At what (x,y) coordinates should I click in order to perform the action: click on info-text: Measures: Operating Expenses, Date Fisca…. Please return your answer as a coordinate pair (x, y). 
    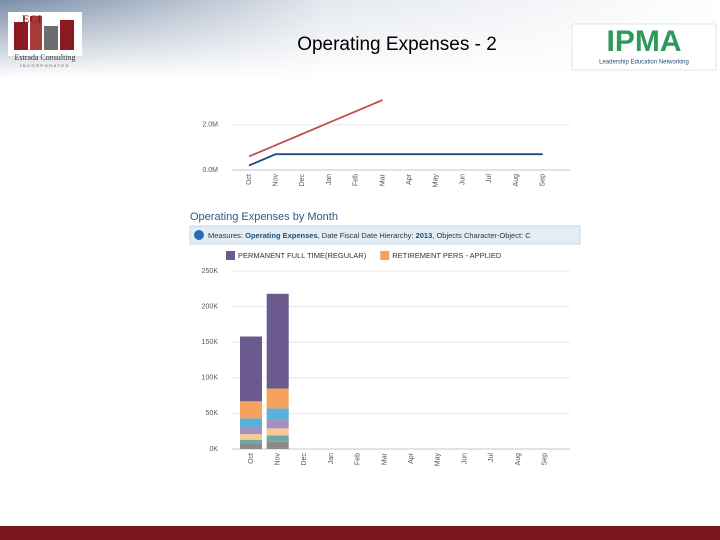
    Looking at the image, I should click on (369, 235).